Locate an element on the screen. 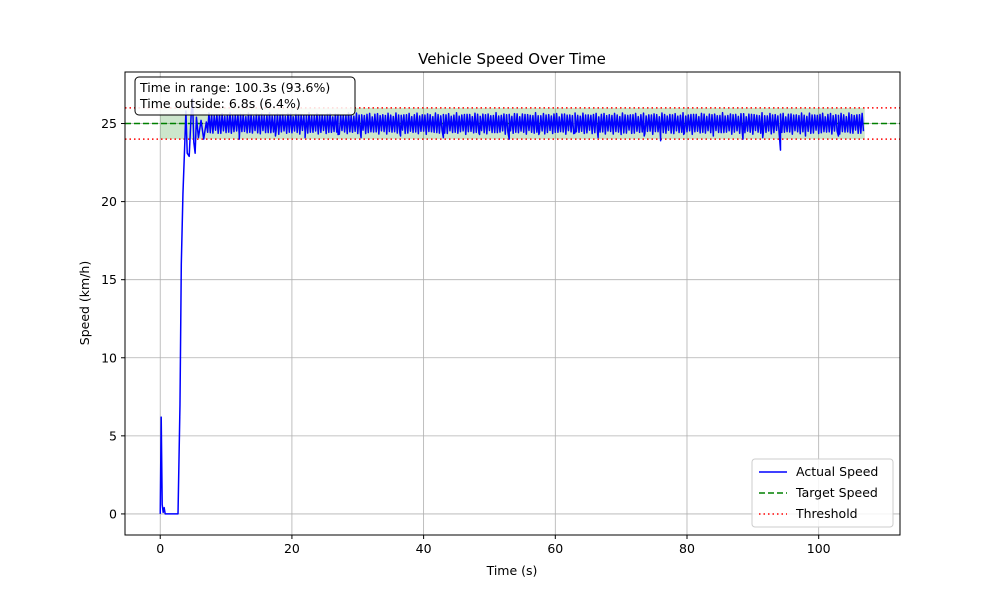 This screenshot has width=1000, height=600. chart-title: Vehicle Speed Over Time is located at coordinates (512, 59).